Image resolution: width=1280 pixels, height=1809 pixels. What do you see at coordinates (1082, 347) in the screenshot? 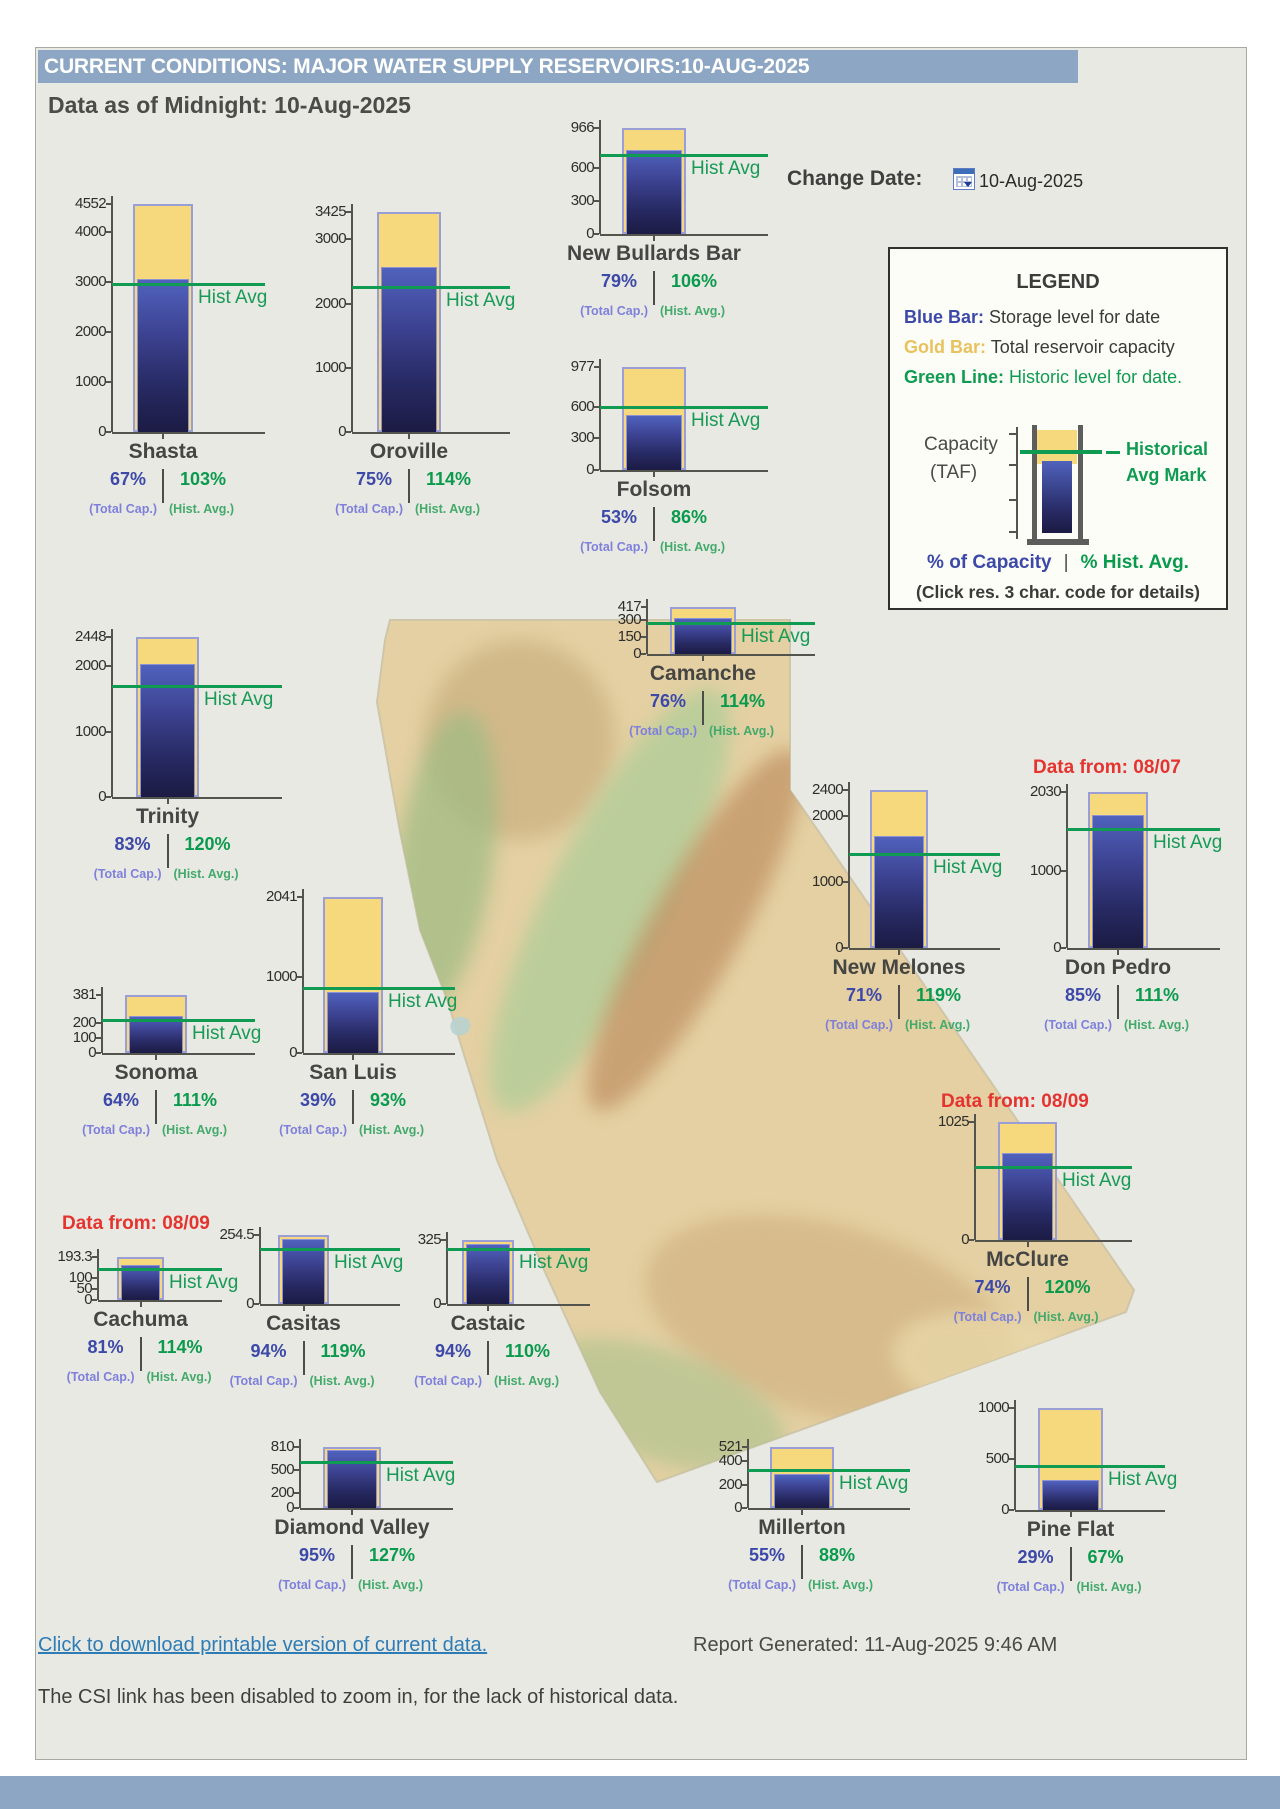
I see `legend-gold-bar-desc: Total reservoir capacity` at bounding box center [1082, 347].